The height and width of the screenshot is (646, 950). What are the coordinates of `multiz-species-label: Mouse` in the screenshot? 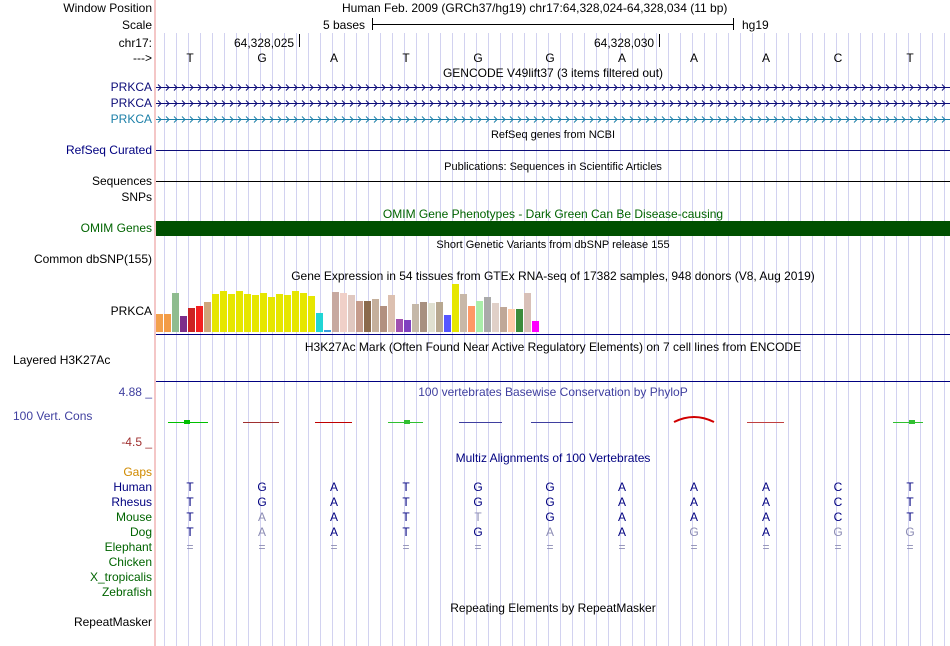 It's located at (133, 517).